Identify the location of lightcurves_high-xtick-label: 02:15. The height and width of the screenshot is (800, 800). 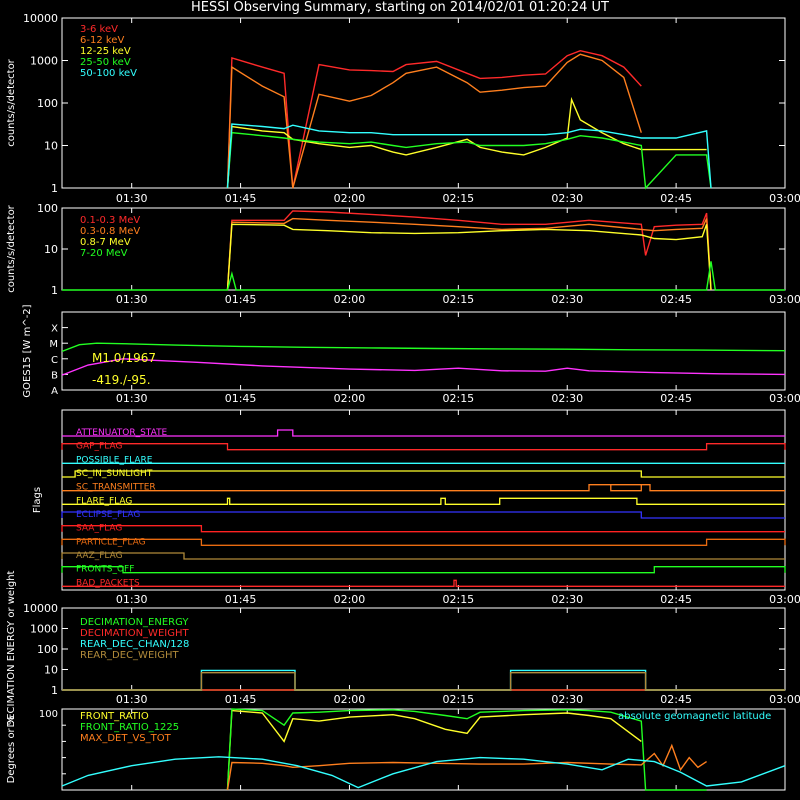
(458, 299).